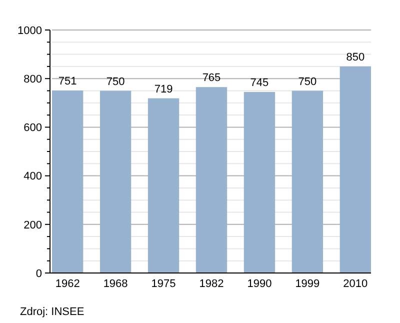 The width and height of the screenshot is (400, 323). What do you see at coordinates (33, 225) in the screenshot?
I see `y-tick-label: 200` at bounding box center [33, 225].